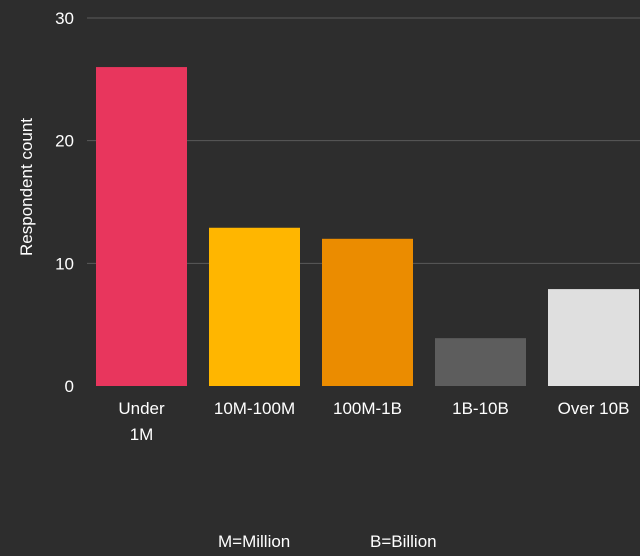  What do you see at coordinates (64, 141) in the screenshot?
I see `y-tick-label: 20` at bounding box center [64, 141].